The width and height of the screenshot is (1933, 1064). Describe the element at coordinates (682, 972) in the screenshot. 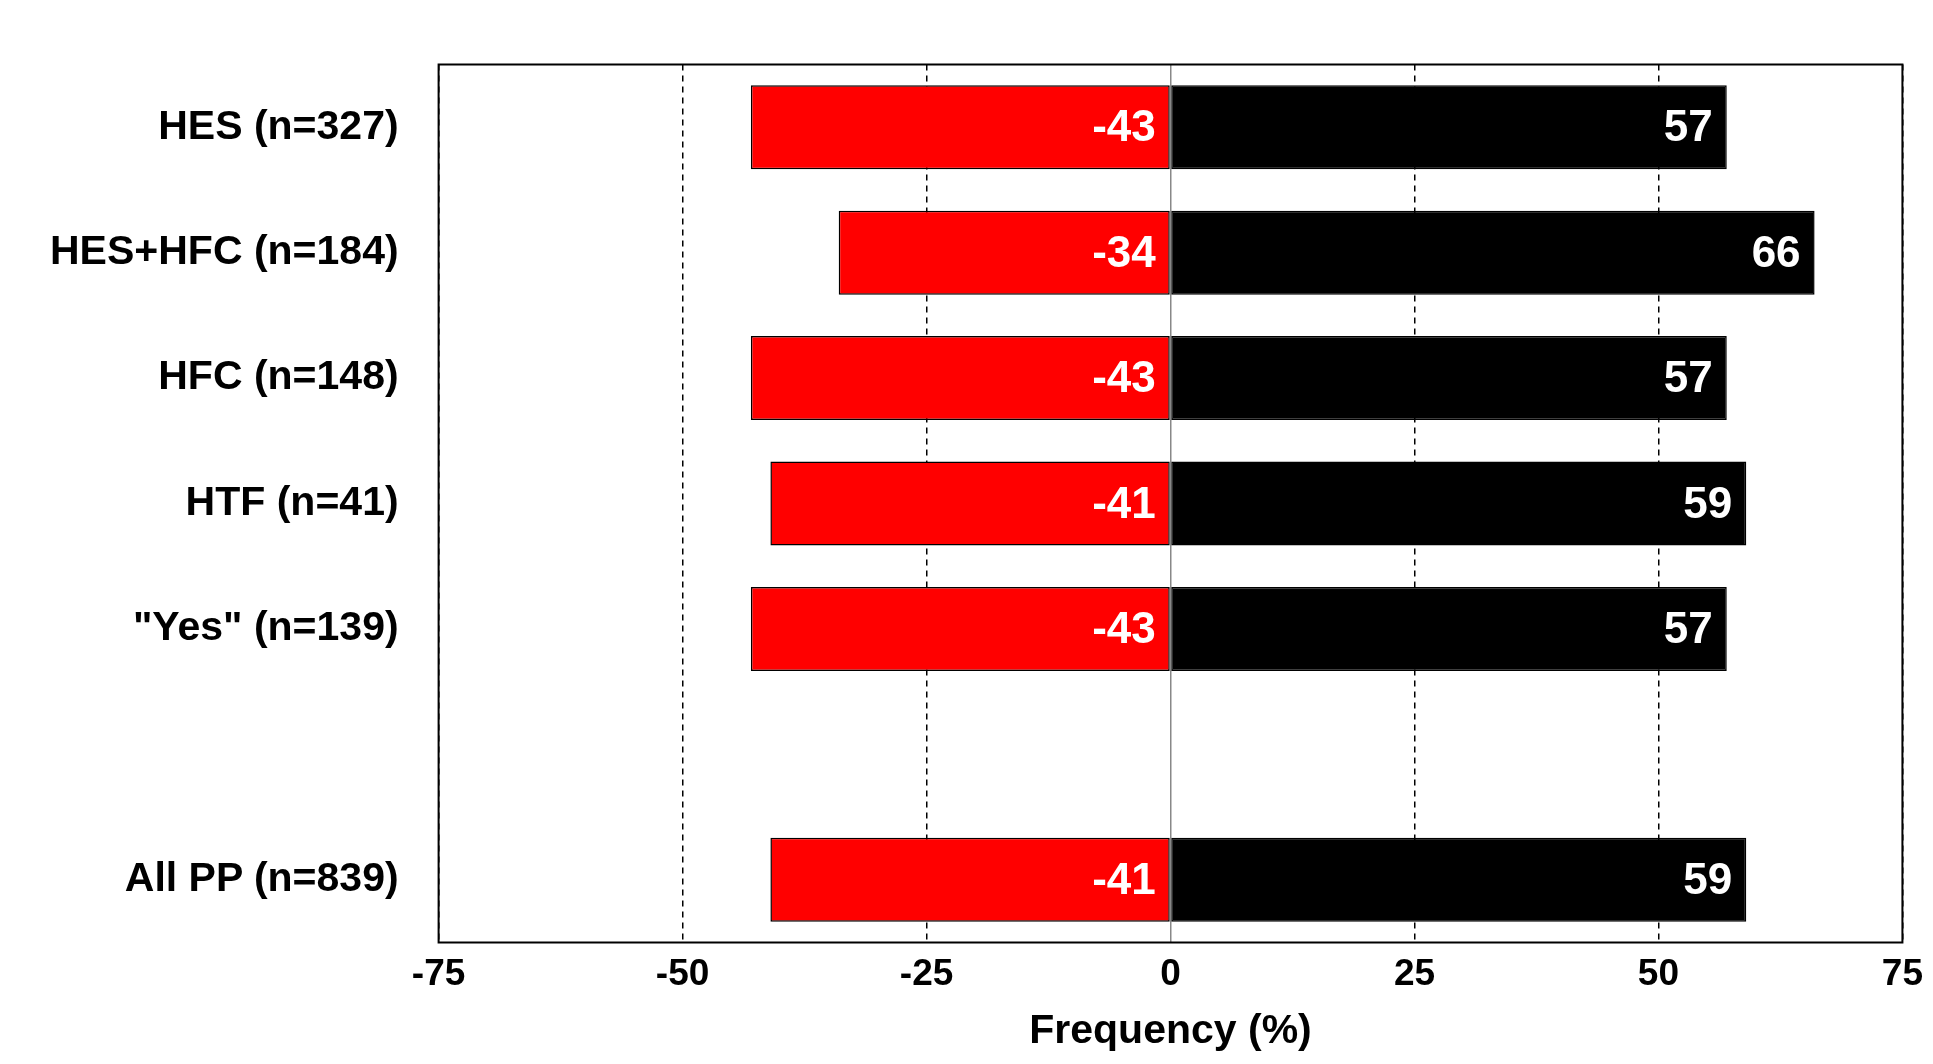

I see `x-tick-label: -50` at that location.